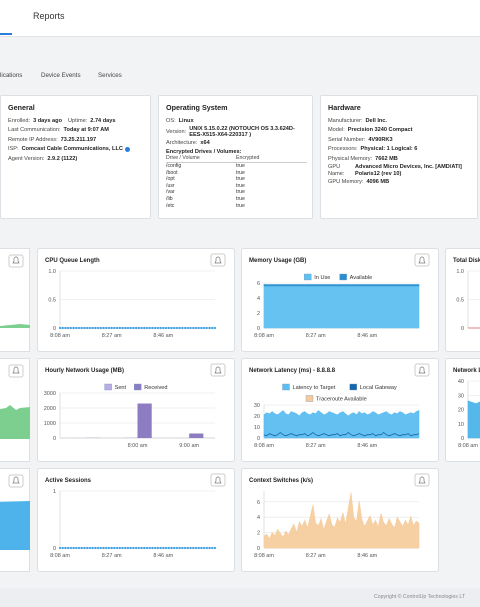  I want to click on y-tick-label: 2000, so click(50, 409).